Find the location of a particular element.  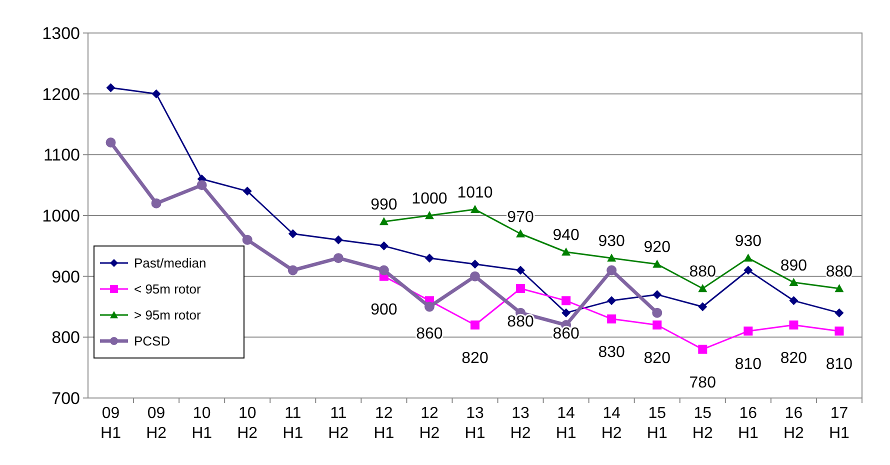

data-label: 940 is located at coordinates (566, 235).